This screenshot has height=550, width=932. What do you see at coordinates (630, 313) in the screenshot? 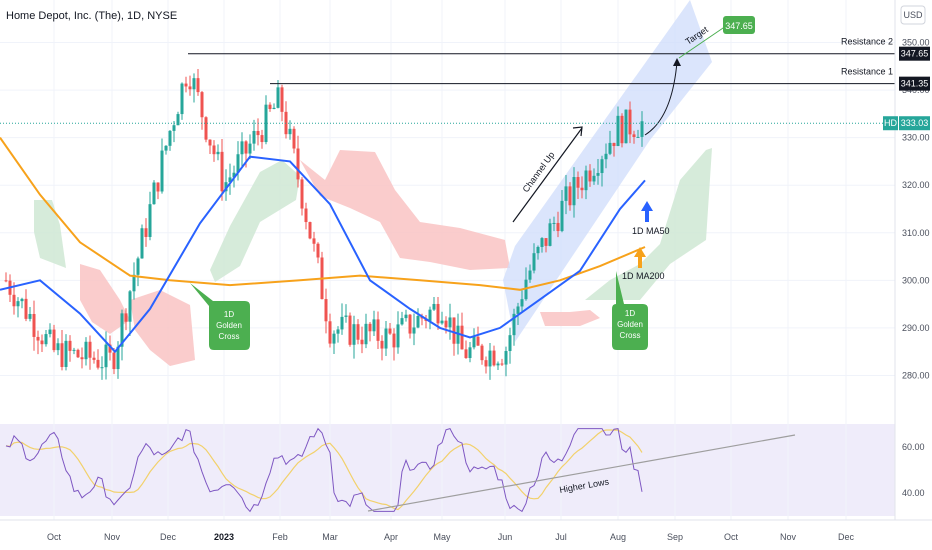
I see `golden-cross-text-2a: 1D` at bounding box center [630, 313].